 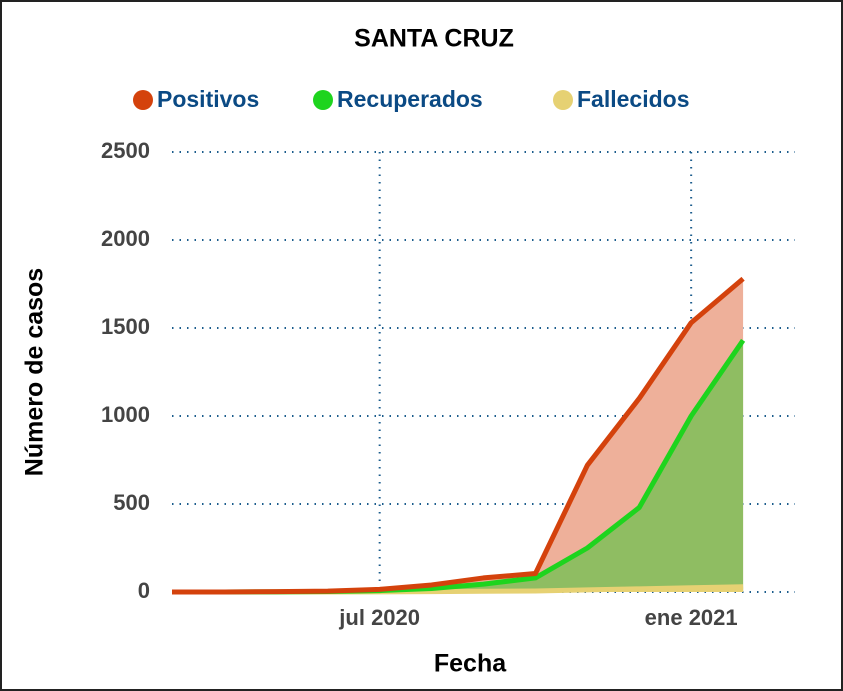 I want to click on legend-label: Fallecidos, so click(x=633, y=99).